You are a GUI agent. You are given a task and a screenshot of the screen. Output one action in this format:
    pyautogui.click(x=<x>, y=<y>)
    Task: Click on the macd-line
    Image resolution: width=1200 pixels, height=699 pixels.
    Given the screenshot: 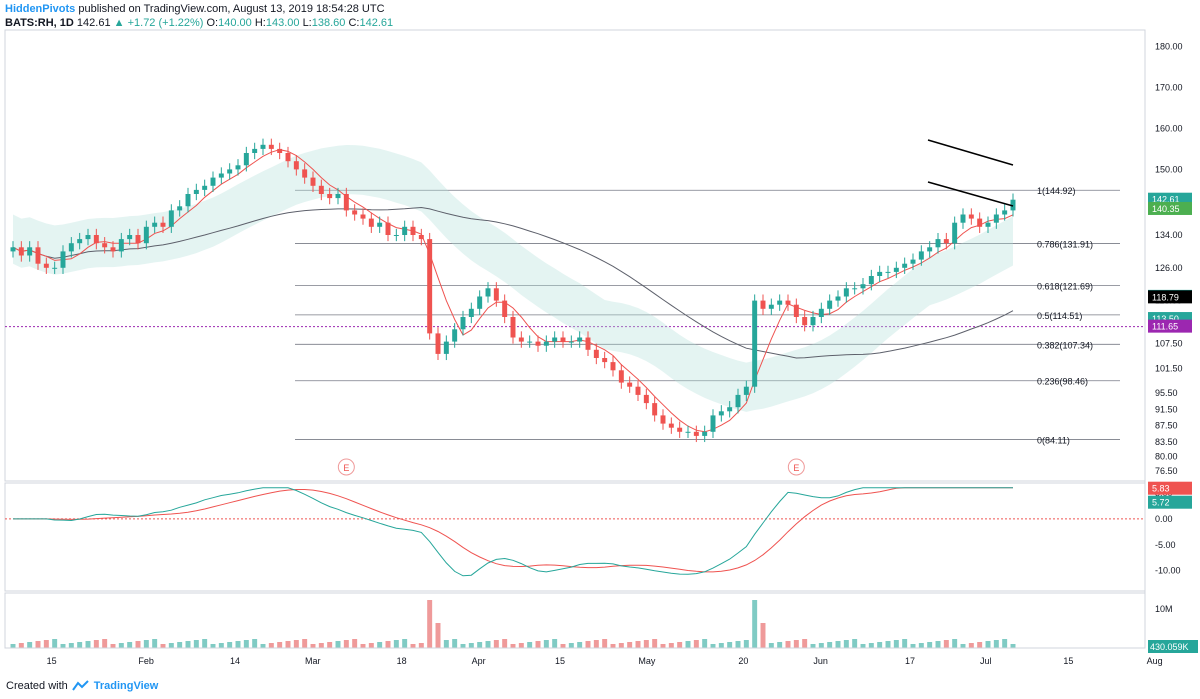 What is the action you would take?
    pyautogui.click(x=513, y=532)
    